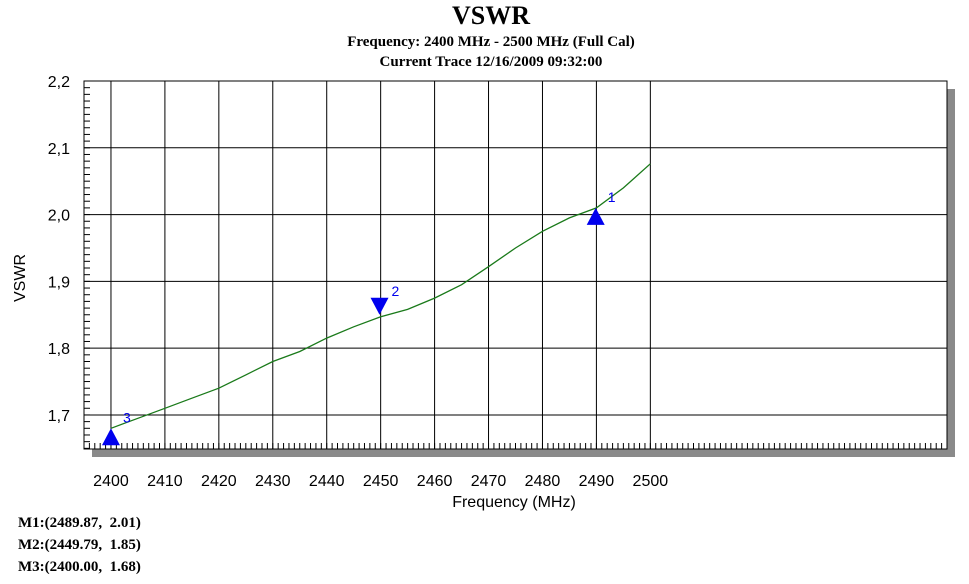 The image size is (969, 584). What do you see at coordinates (59, 216) in the screenshot?
I see `y-tick-label: 2,0` at bounding box center [59, 216].